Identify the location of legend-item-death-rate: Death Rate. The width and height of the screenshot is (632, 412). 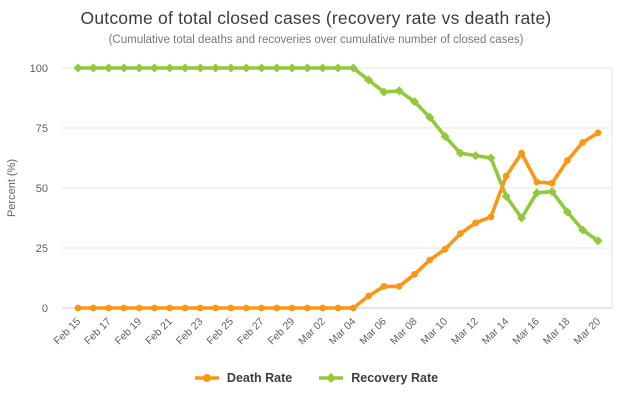
(243, 378).